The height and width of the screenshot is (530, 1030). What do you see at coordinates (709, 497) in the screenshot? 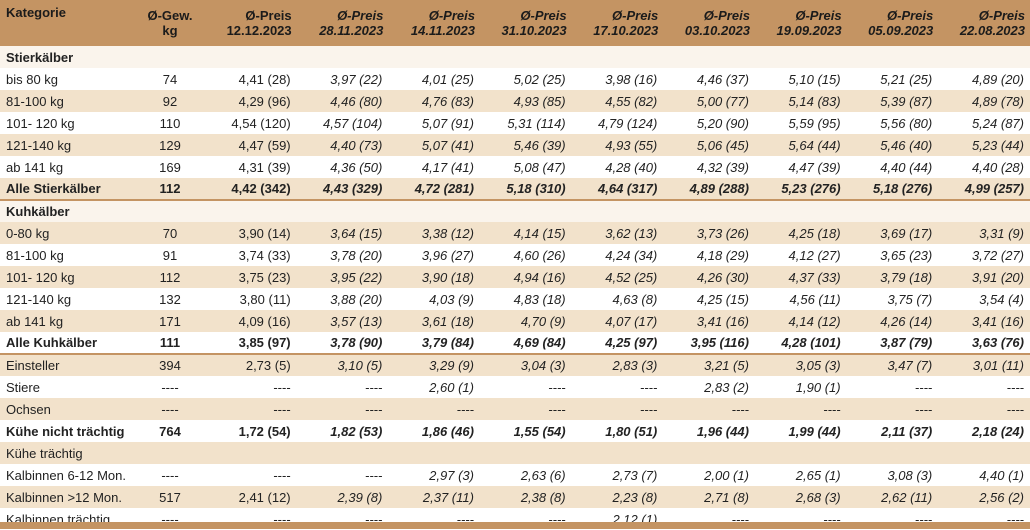
I see `row-price-cell: 2,71 (8)` at bounding box center [709, 497].